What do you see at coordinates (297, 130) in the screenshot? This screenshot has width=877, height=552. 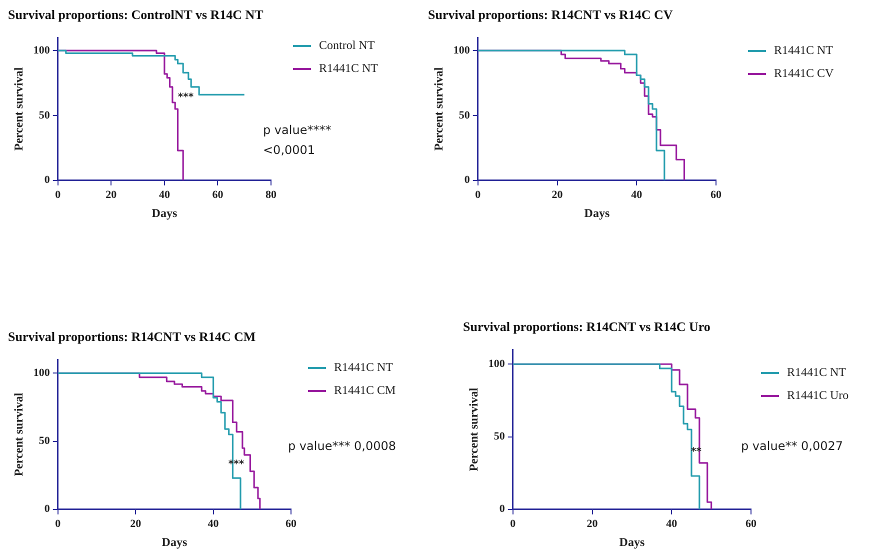 I see `annotation: p value****` at bounding box center [297, 130].